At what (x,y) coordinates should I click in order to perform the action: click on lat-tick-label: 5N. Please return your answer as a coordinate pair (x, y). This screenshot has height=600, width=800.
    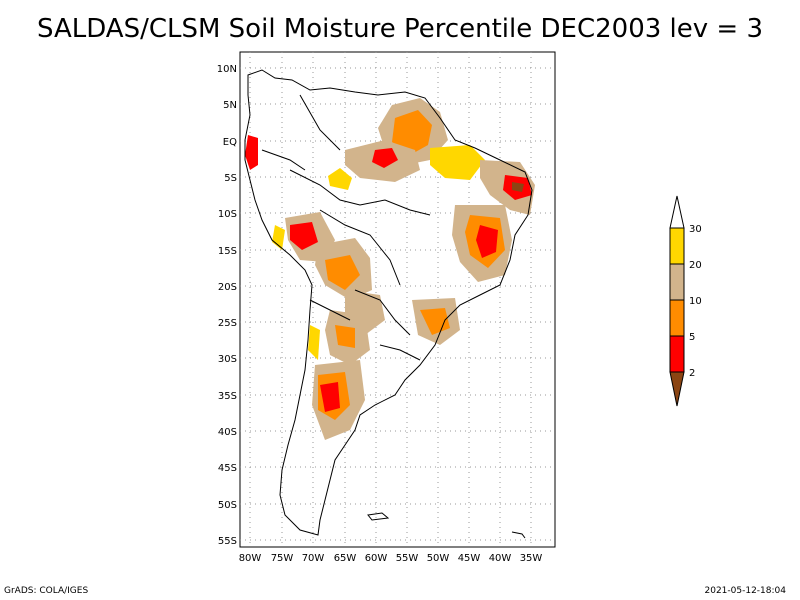
    Looking at the image, I should click on (230, 105).